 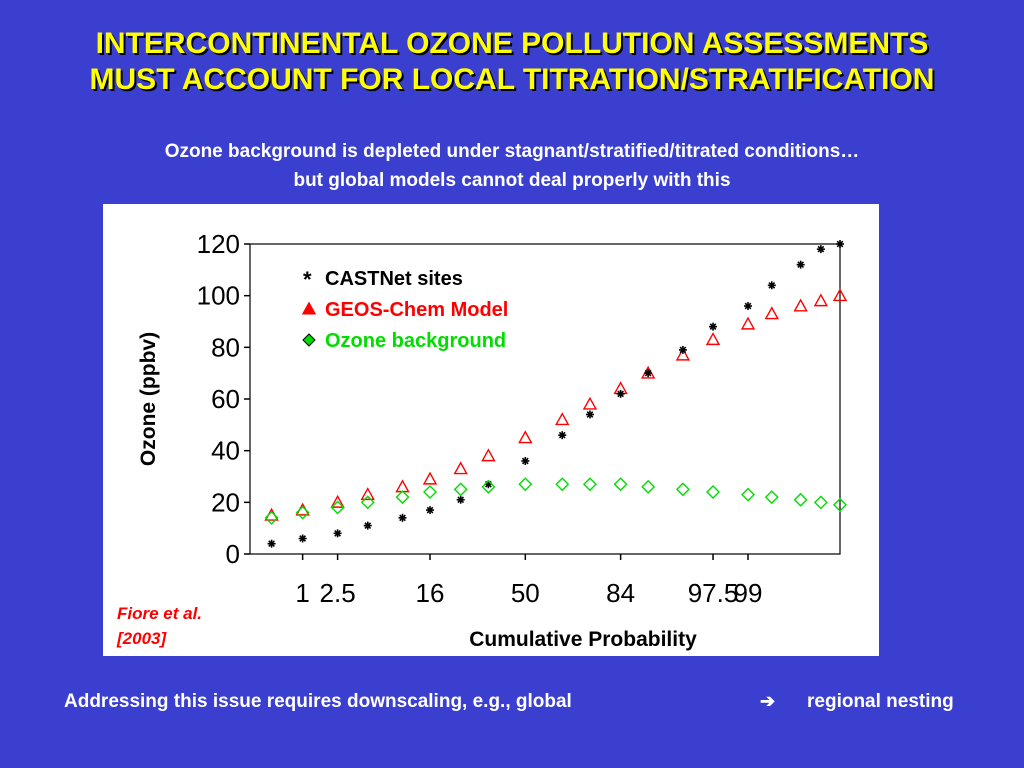 I want to click on x-axis-label: Cumulative Probability, so click(x=583, y=639).